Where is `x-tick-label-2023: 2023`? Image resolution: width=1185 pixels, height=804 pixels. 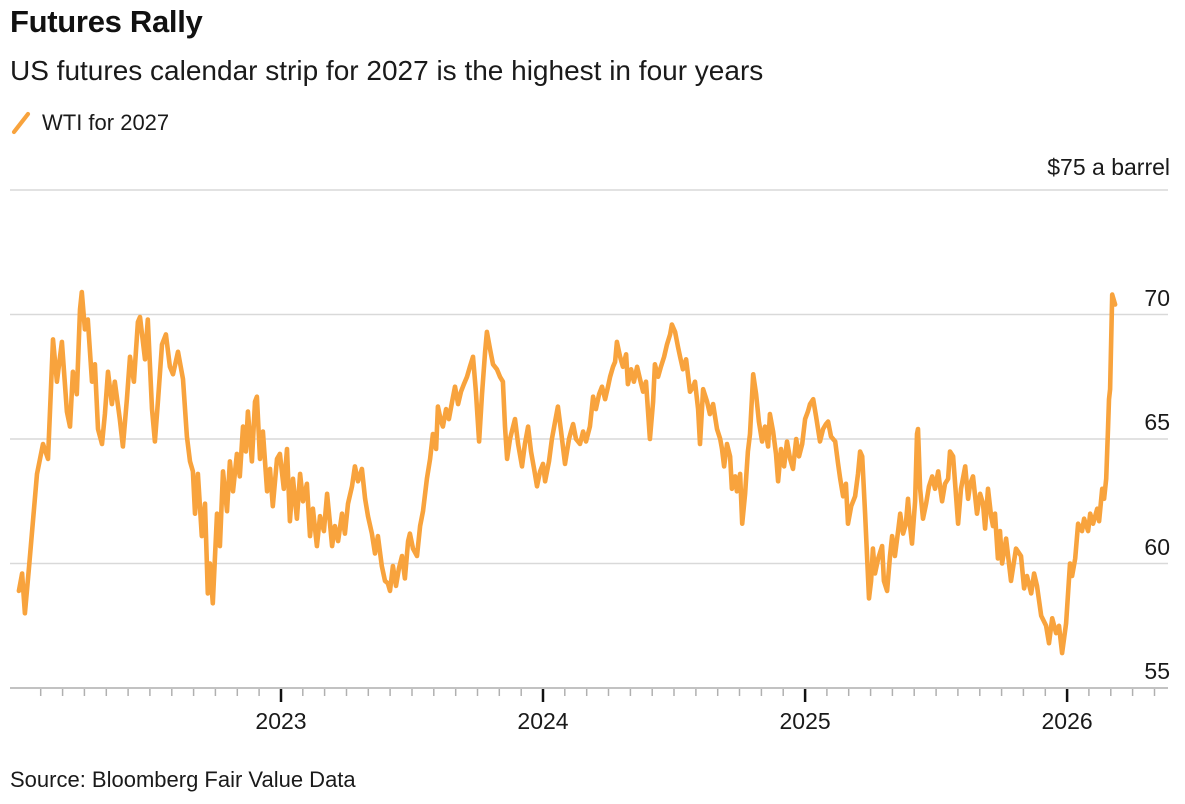 x-tick-label-2023: 2023 is located at coordinates (281, 721).